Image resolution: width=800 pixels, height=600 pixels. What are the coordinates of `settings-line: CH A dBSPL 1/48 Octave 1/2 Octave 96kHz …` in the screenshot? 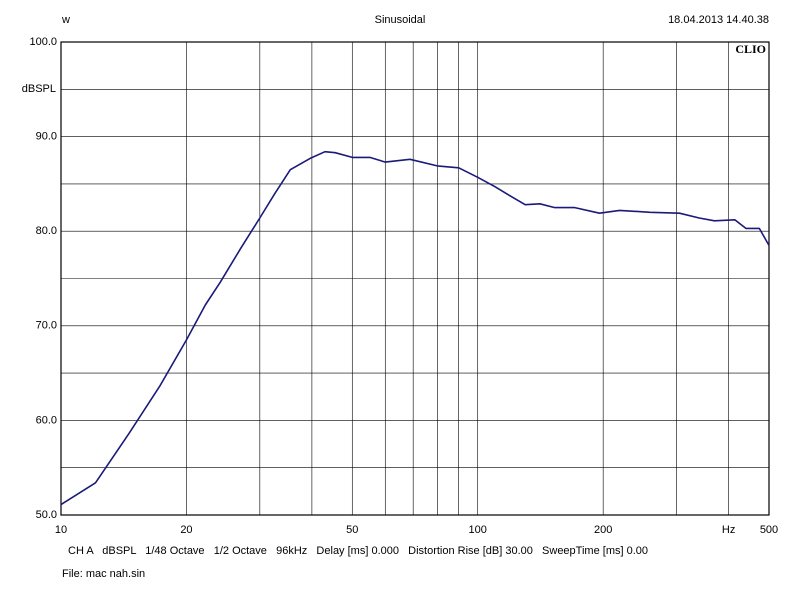 It's located at (358, 551).